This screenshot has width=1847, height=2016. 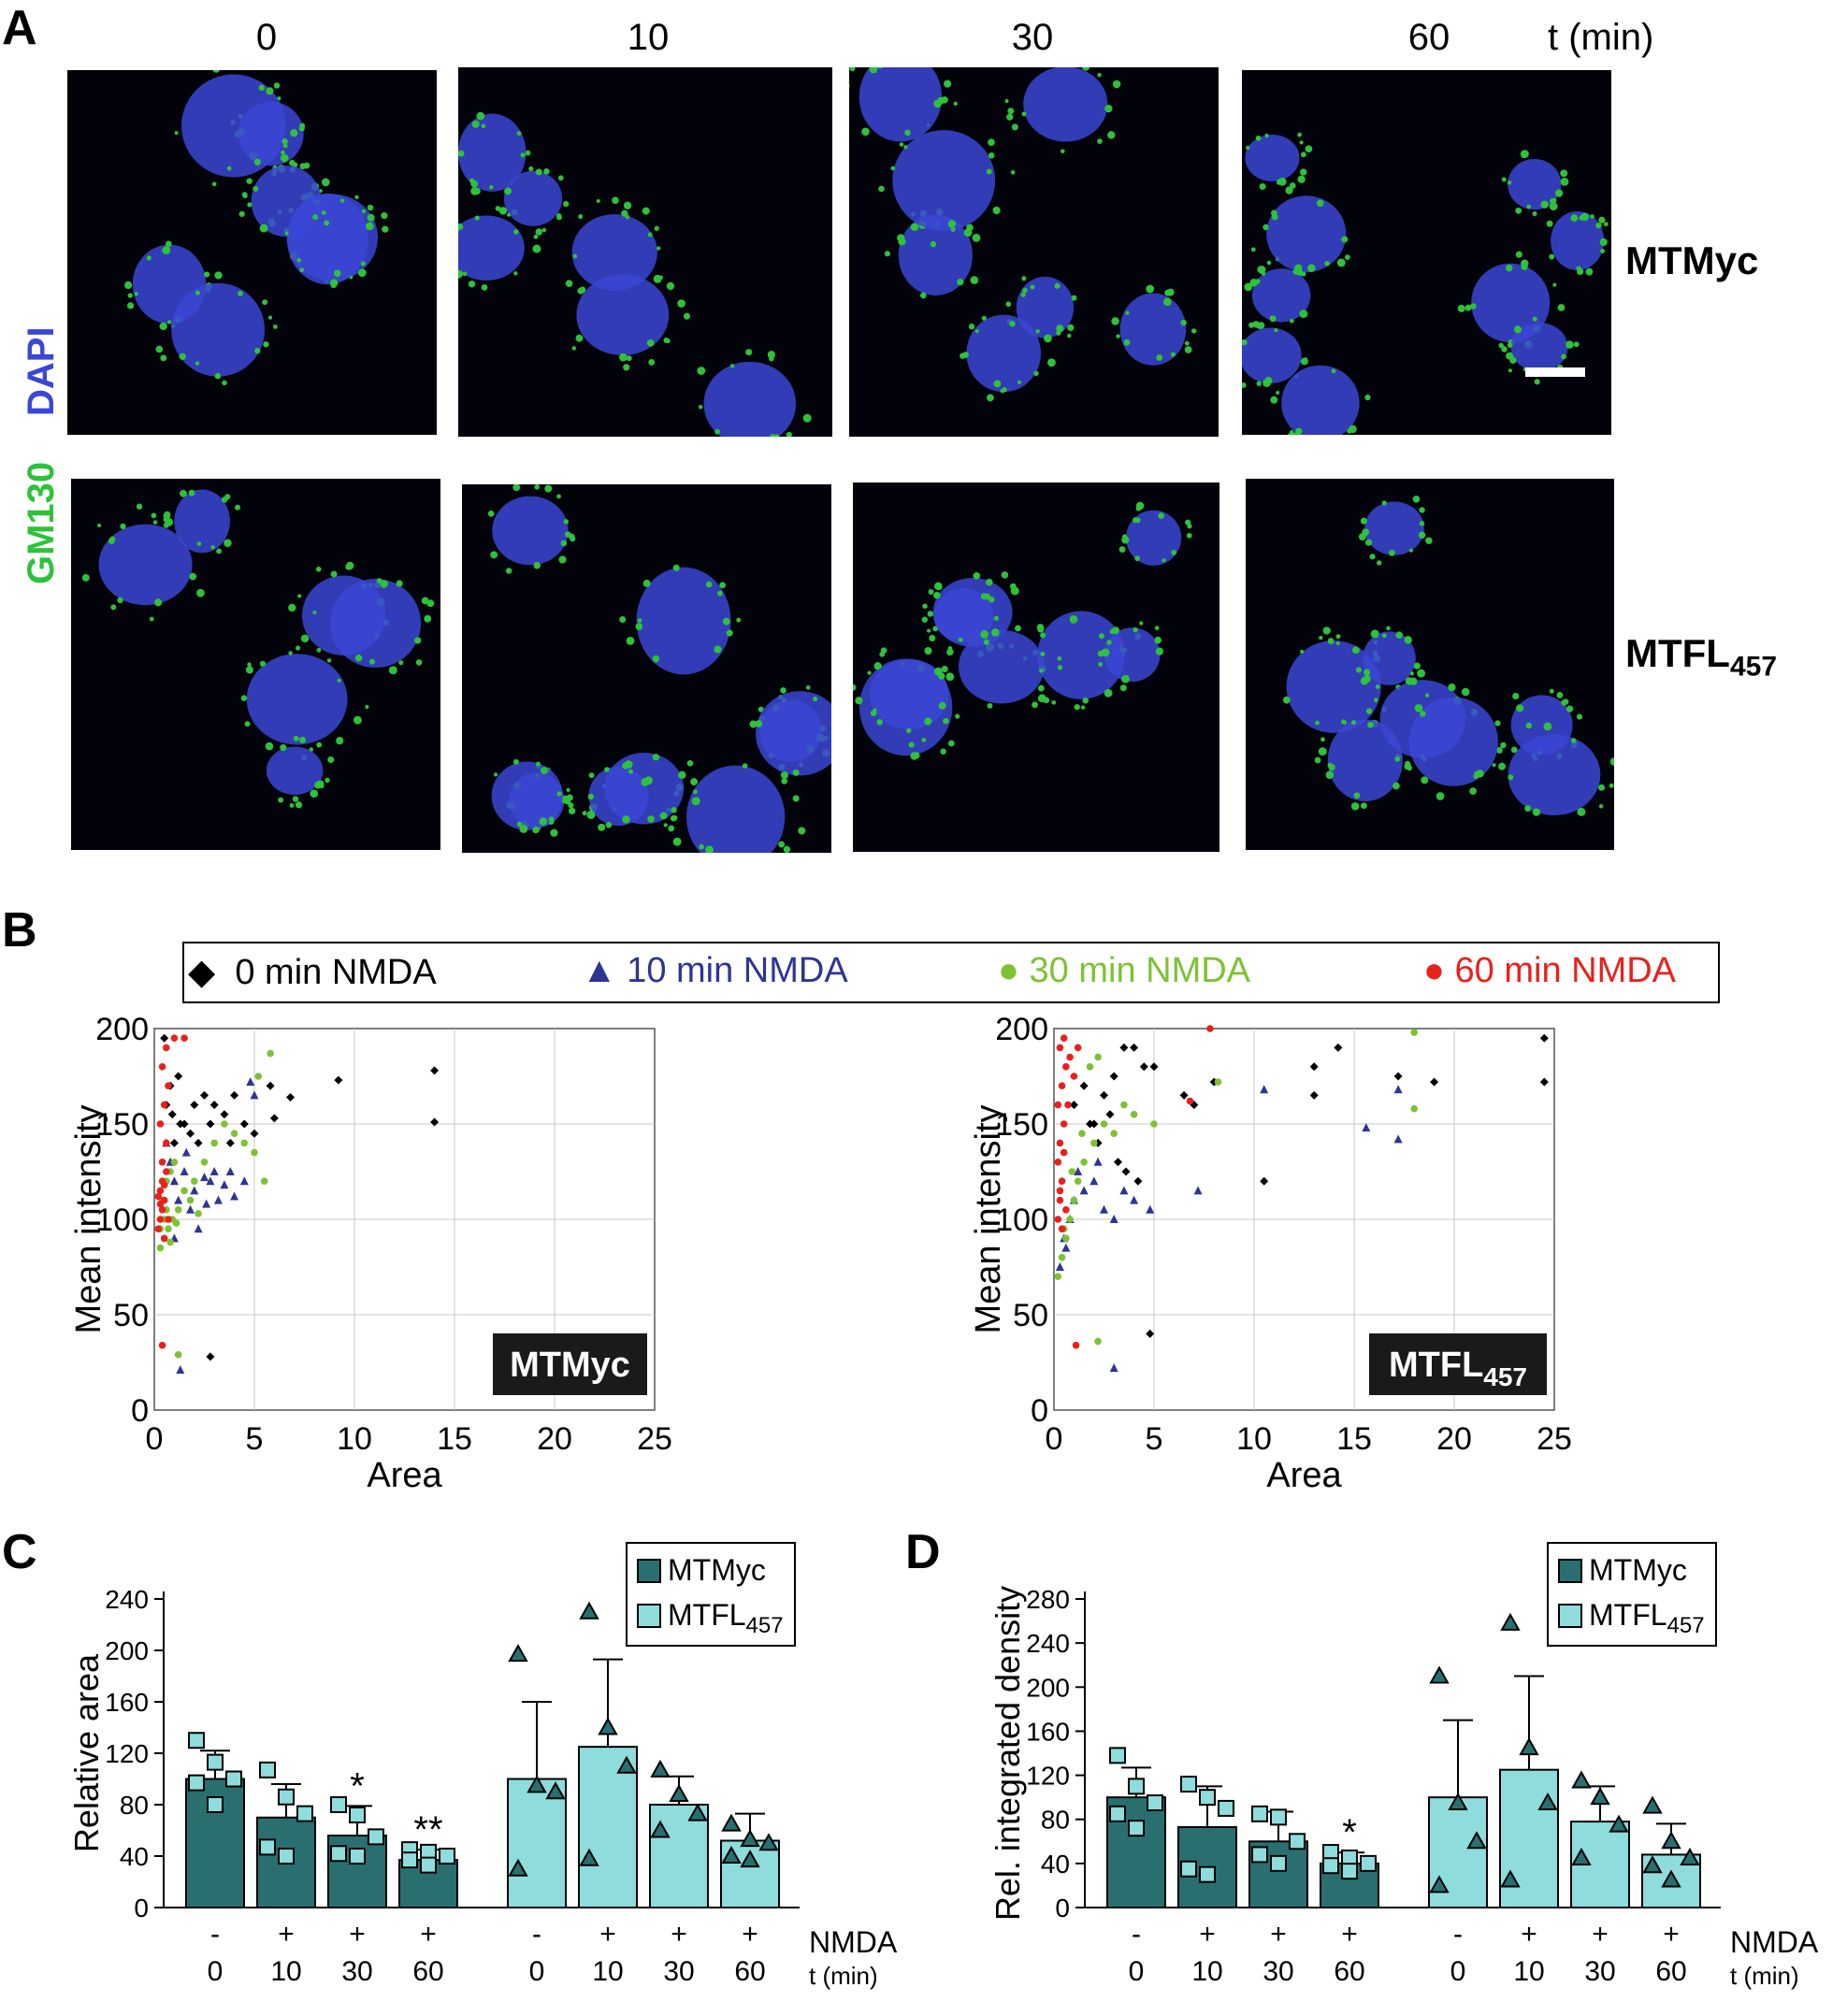 I want to click on x-tick-label: 5, so click(x=255, y=1439).